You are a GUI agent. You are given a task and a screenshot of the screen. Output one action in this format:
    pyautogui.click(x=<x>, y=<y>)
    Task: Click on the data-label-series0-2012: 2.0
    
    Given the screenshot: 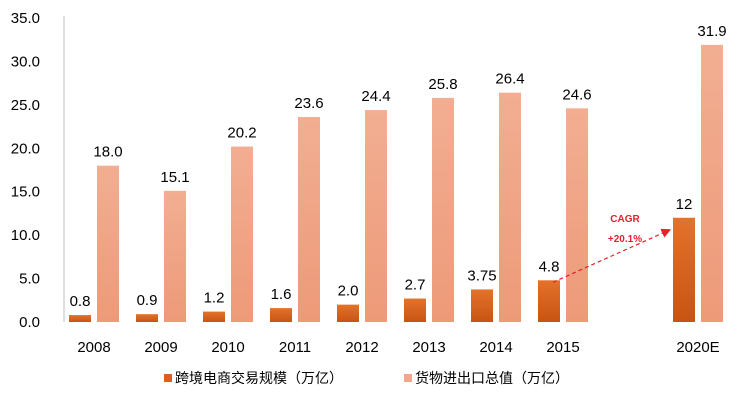 What is the action you would take?
    pyautogui.click(x=348, y=291)
    